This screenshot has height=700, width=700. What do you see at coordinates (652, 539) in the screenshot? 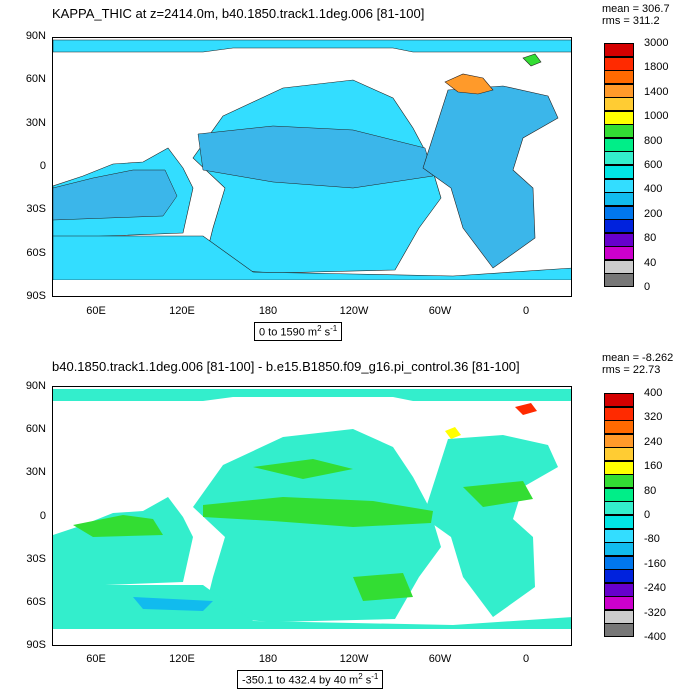
I see `legend-label: -80` at bounding box center [652, 539].